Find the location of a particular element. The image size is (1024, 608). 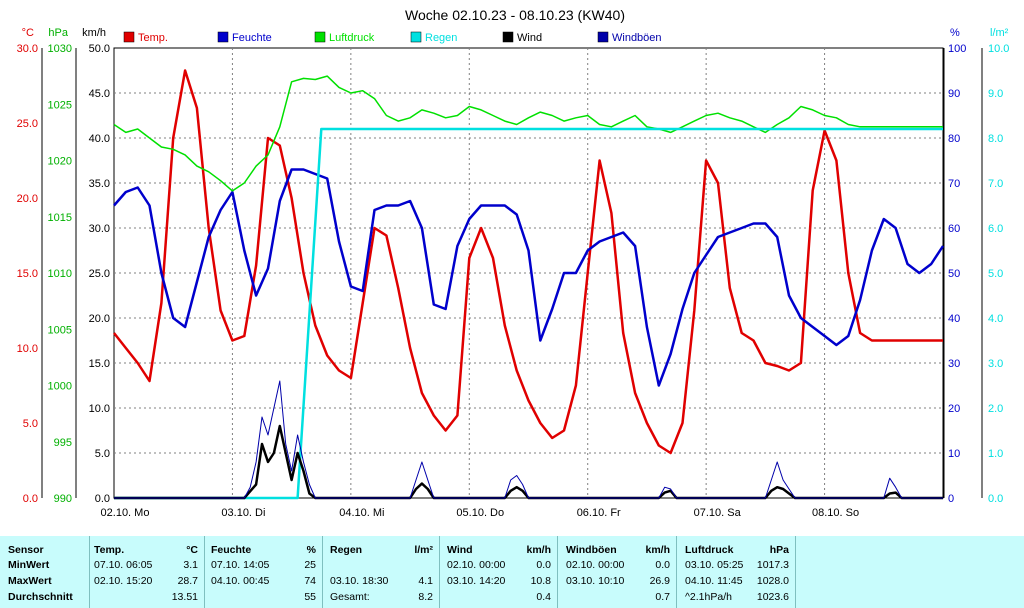

legend-label: Wind is located at coordinates (529, 38).